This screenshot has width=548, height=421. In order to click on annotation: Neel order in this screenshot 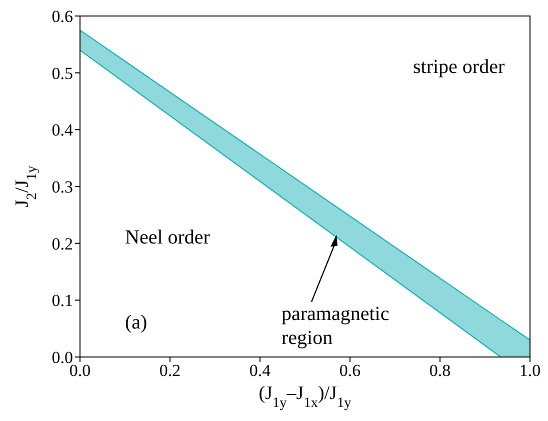, I will do `click(167, 237)`.